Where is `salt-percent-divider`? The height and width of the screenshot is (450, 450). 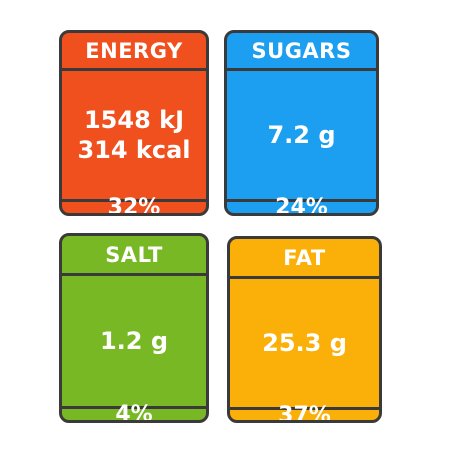
salt-percent-divider is located at coordinates (134, 407).